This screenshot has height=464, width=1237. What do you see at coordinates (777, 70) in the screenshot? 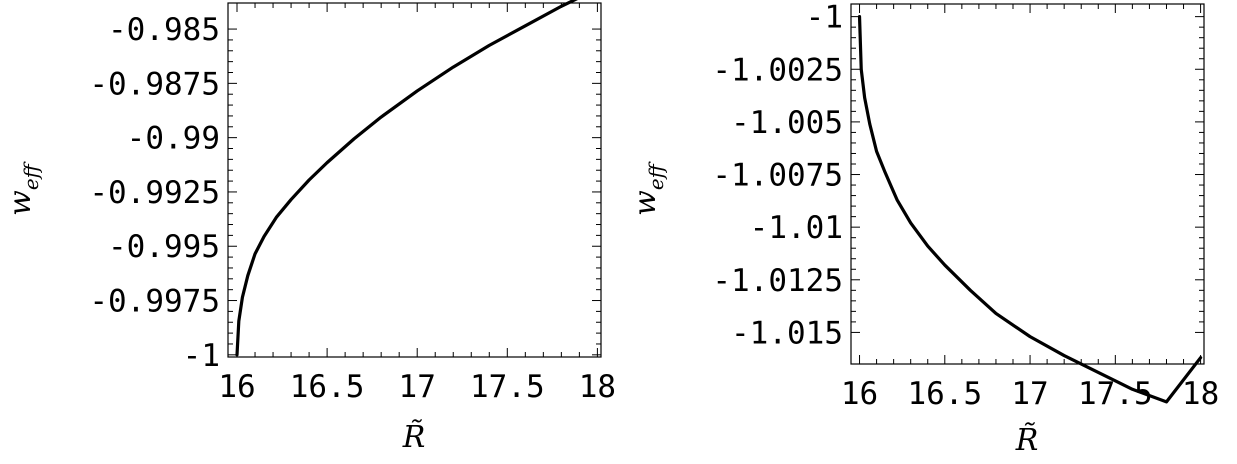
I see `y-tick-label-1: -1.0025` at bounding box center [777, 70].